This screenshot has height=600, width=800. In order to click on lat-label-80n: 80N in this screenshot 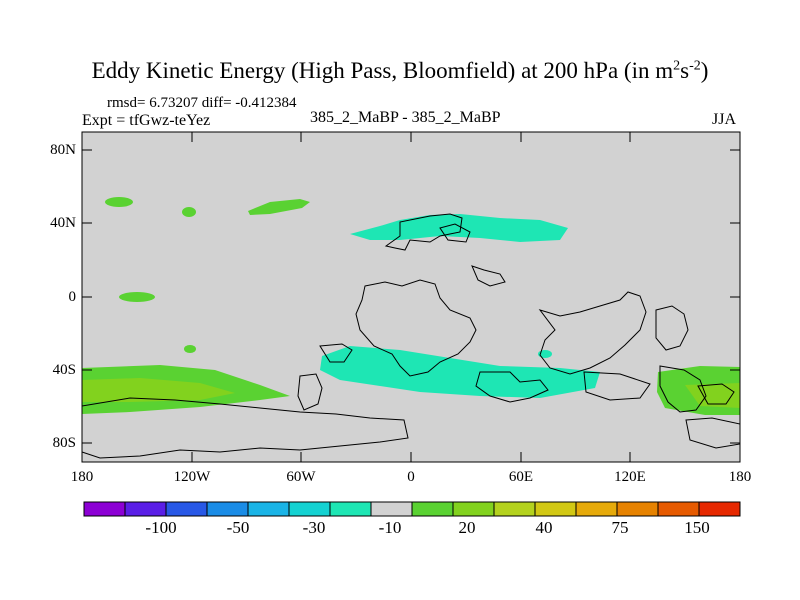, I will do `click(63, 150)`.